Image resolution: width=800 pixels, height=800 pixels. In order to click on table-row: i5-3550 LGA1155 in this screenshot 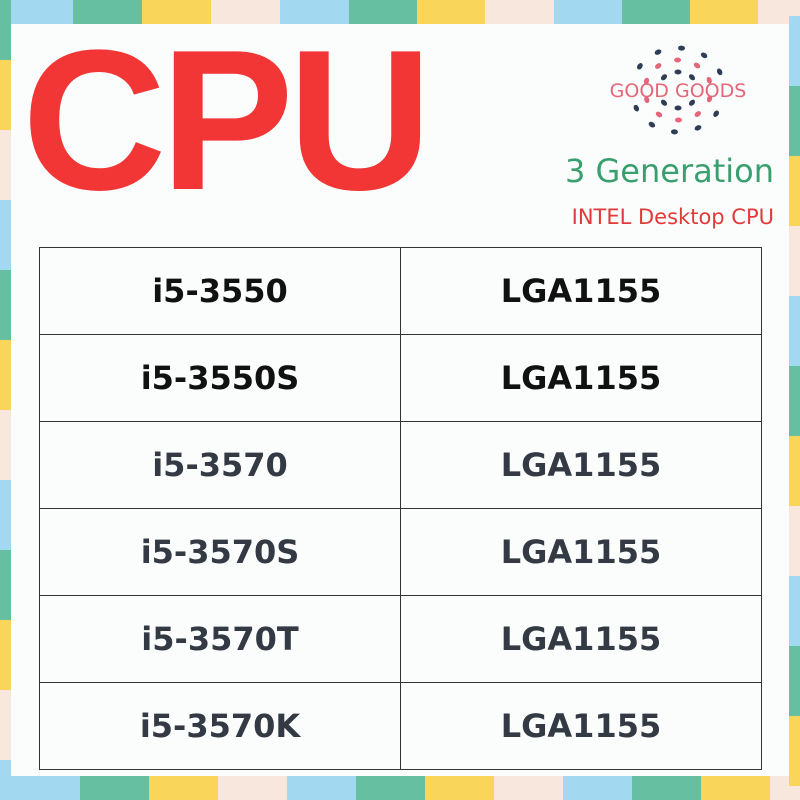, I will do `click(400, 291)`.